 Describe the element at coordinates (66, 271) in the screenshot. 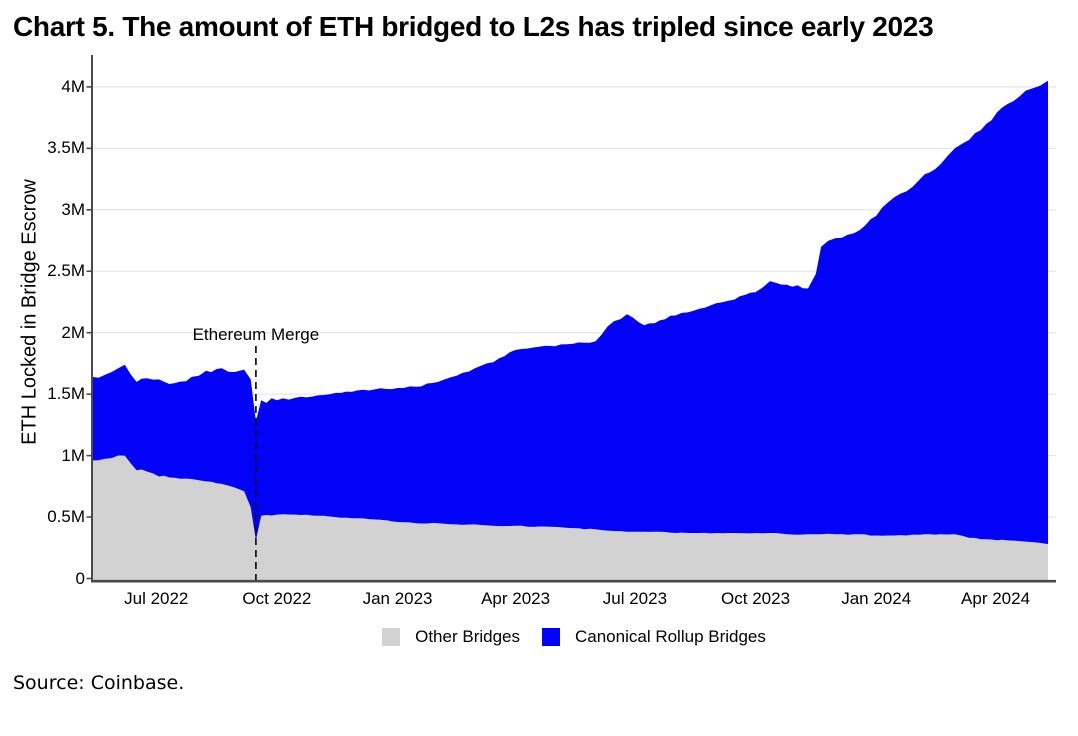

I see `y-tick-label: 2.5M` at that location.